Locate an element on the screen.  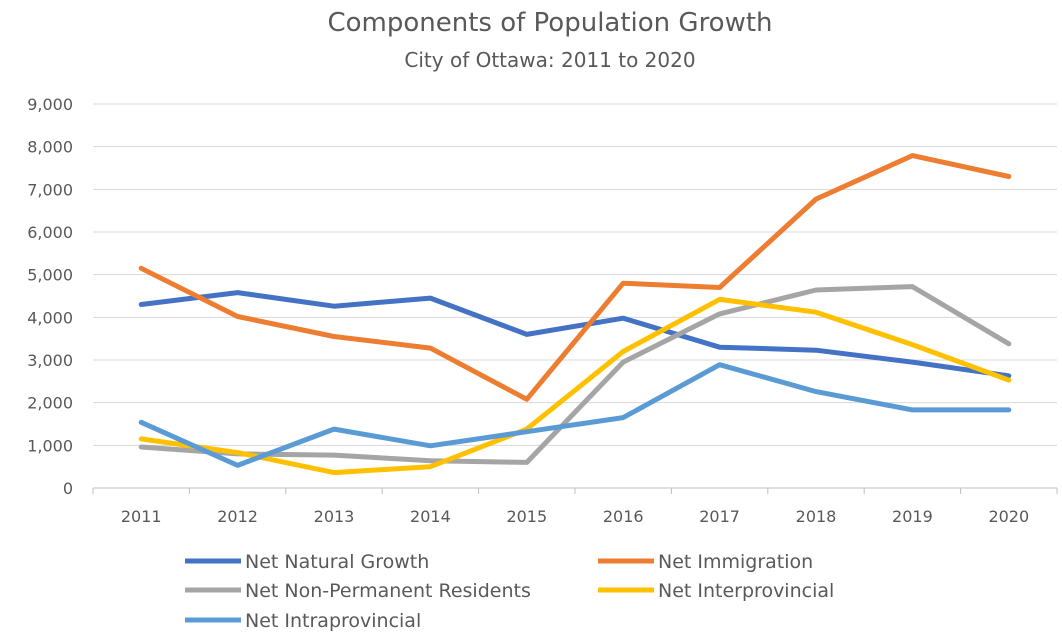
y-tick-label: 5,000 is located at coordinates (50, 275).